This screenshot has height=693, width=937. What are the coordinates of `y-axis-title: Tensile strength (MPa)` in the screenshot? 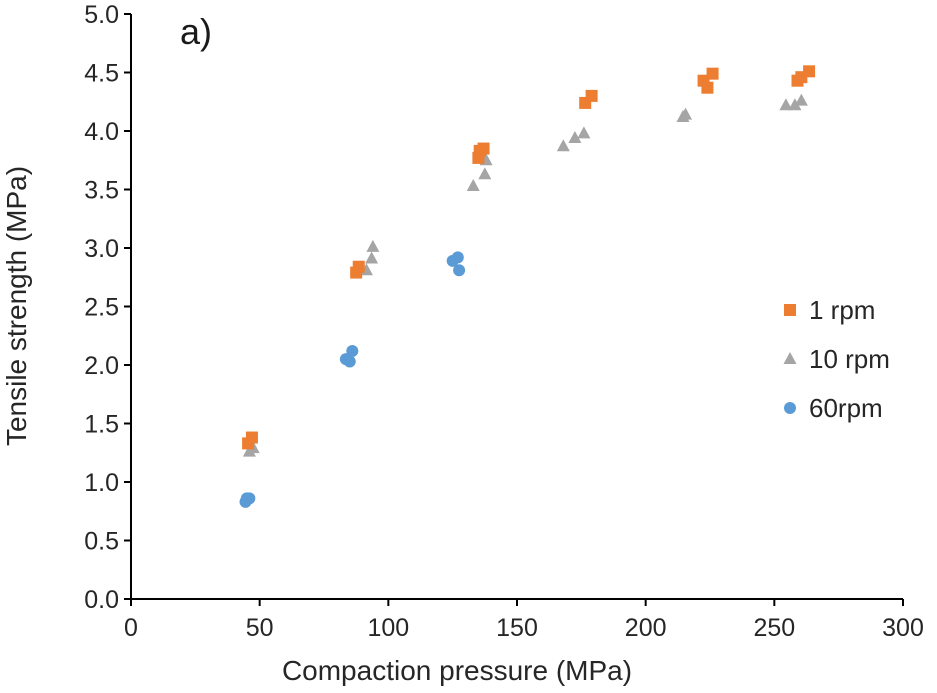 It's located at (16, 306).